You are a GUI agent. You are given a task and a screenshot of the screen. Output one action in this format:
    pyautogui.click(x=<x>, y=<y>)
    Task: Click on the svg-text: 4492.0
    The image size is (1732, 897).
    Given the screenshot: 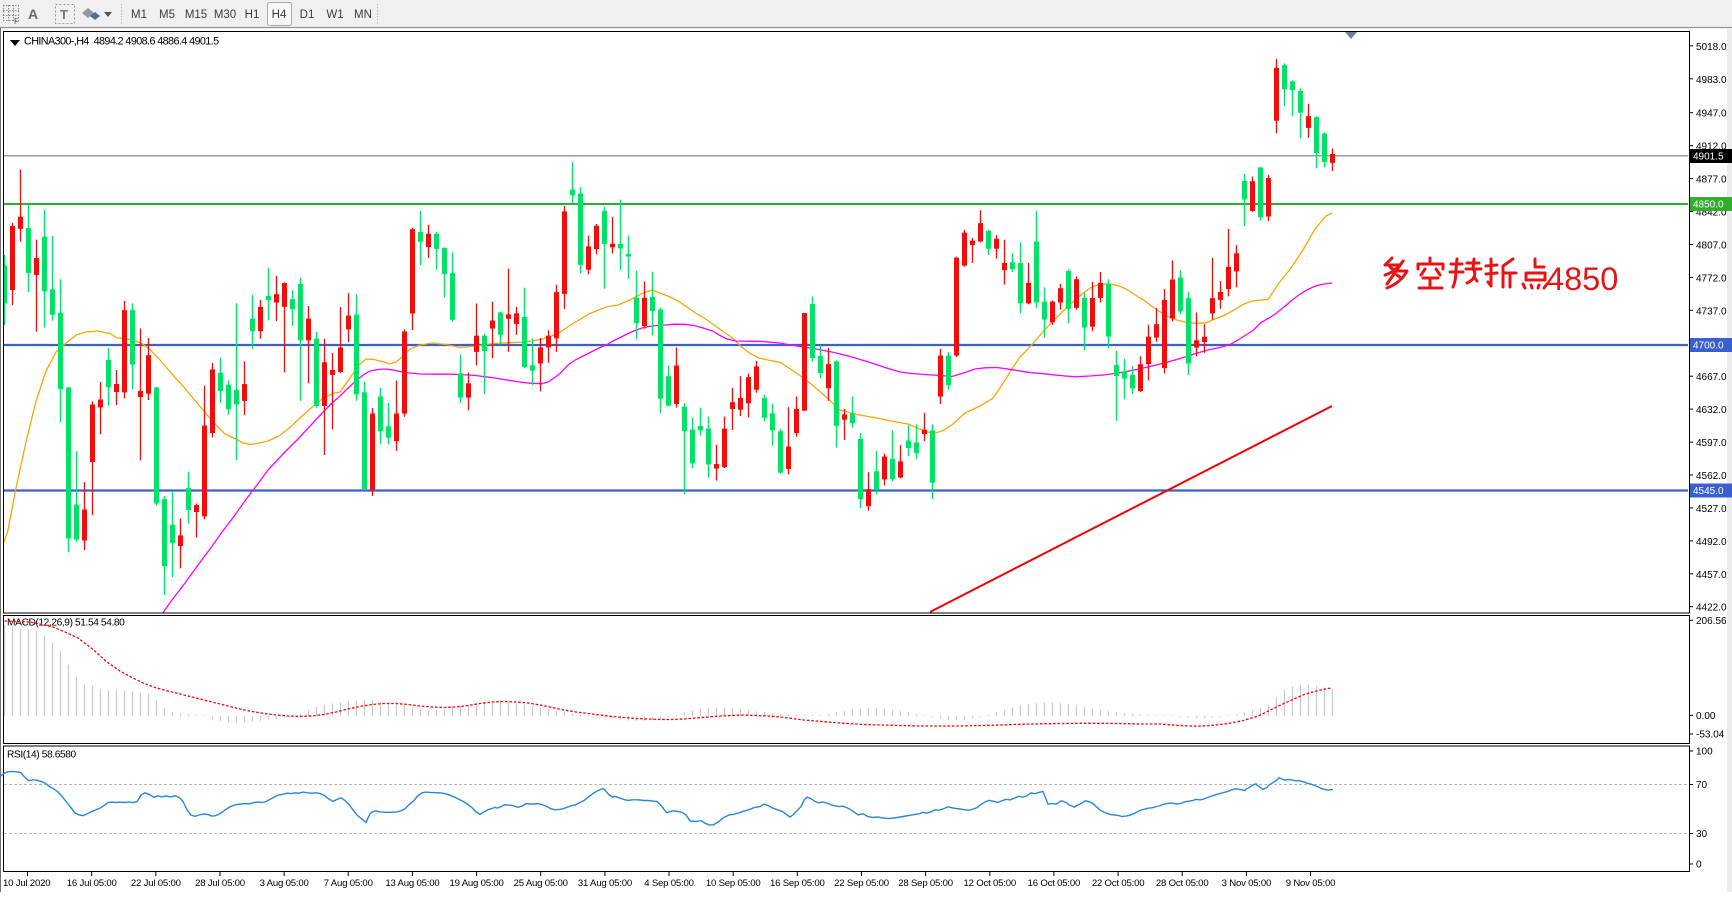 What is the action you would take?
    pyautogui.click(x=1711, y=542)
    